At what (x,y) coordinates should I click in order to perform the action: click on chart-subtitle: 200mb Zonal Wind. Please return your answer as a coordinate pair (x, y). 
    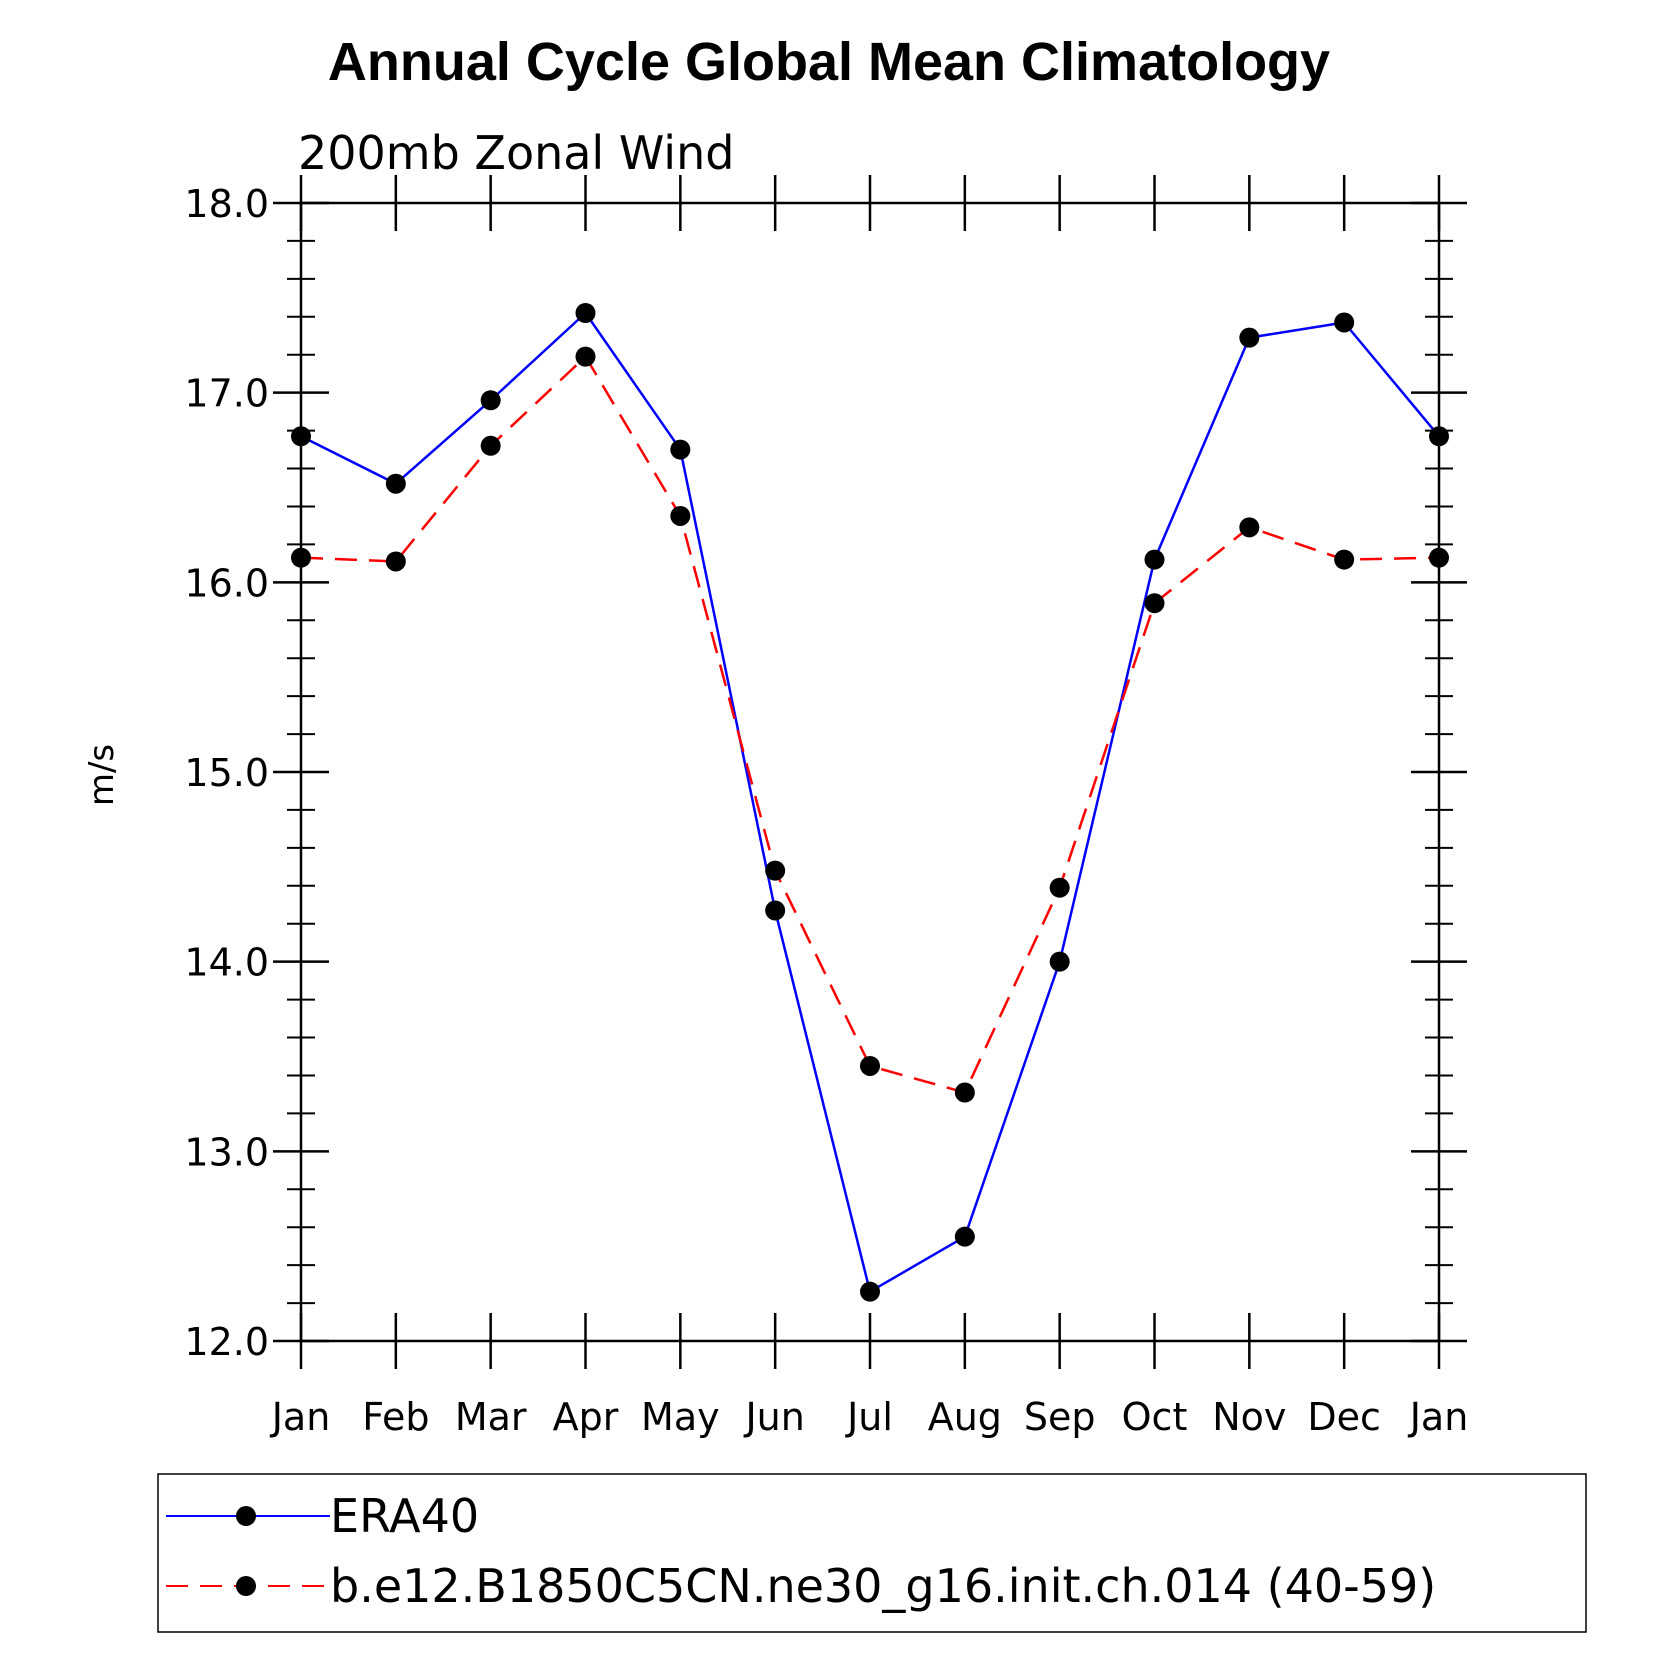
    Looking at the image, I should click on (516, 153).